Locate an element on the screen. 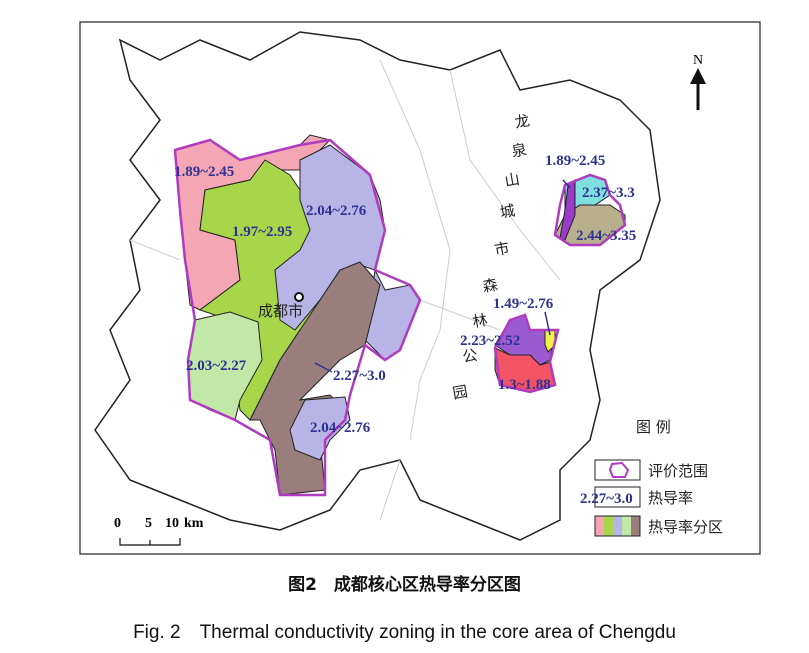  scale-bar: 0 5 10 km is located at coordinates (159, 531).